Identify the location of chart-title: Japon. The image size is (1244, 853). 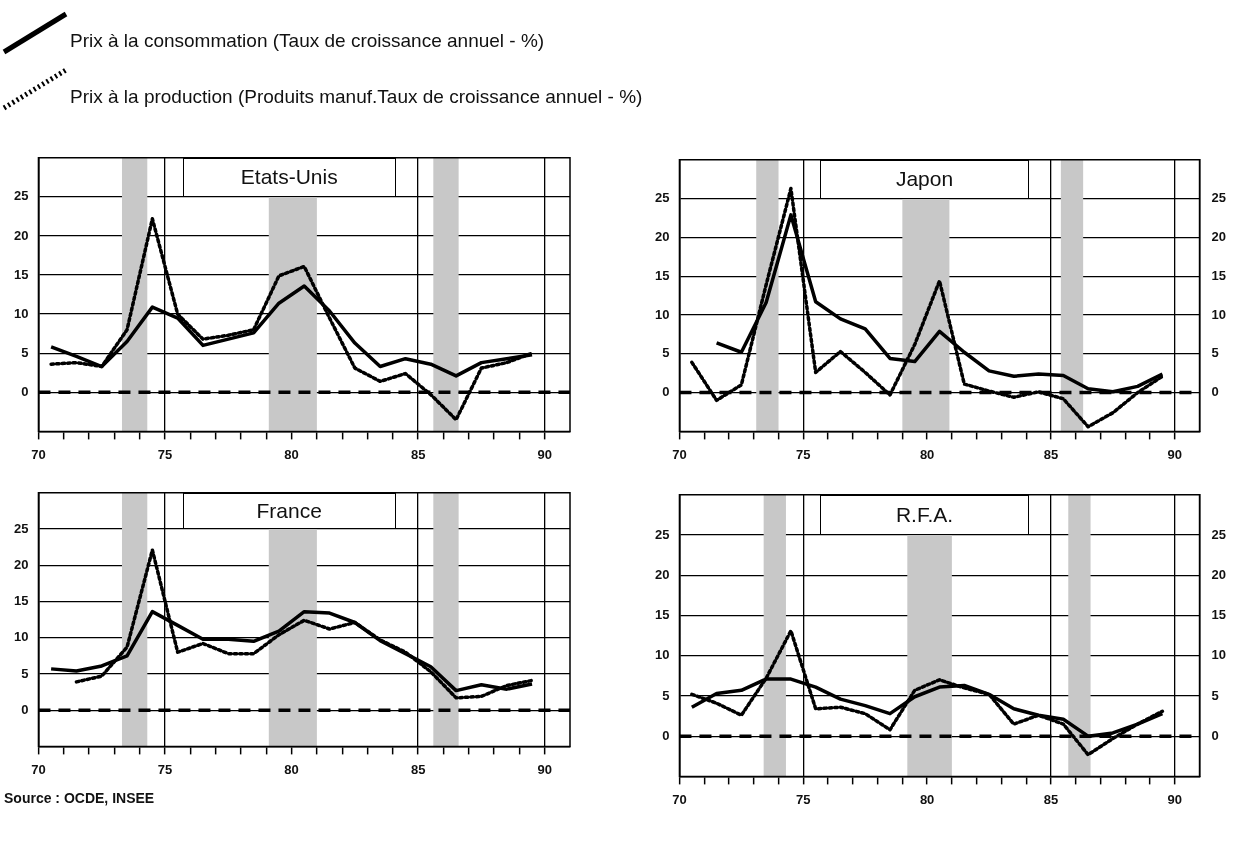
(924, 179).